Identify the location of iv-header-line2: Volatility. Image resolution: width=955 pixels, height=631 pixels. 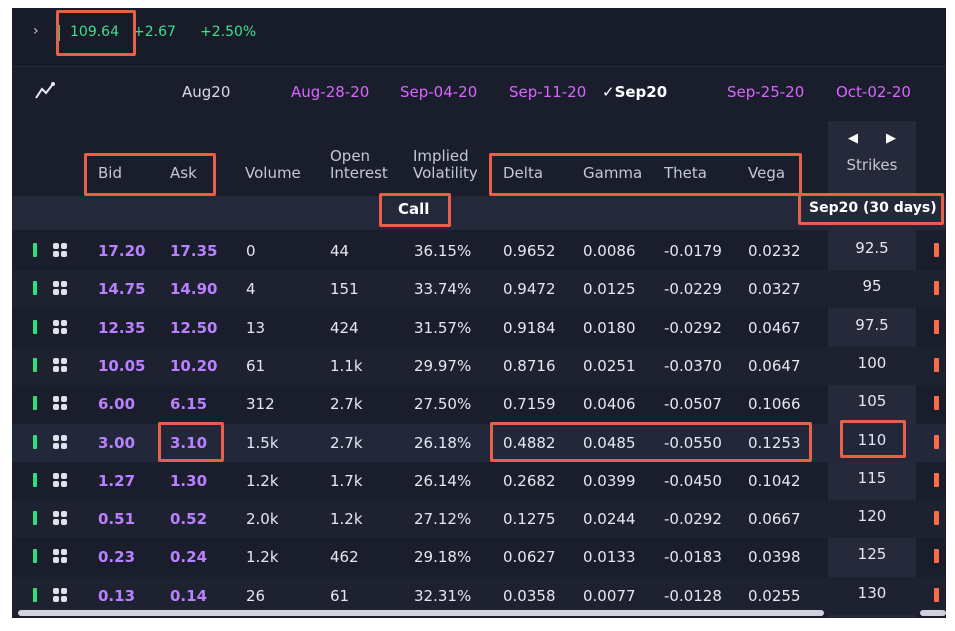
(445, 173).